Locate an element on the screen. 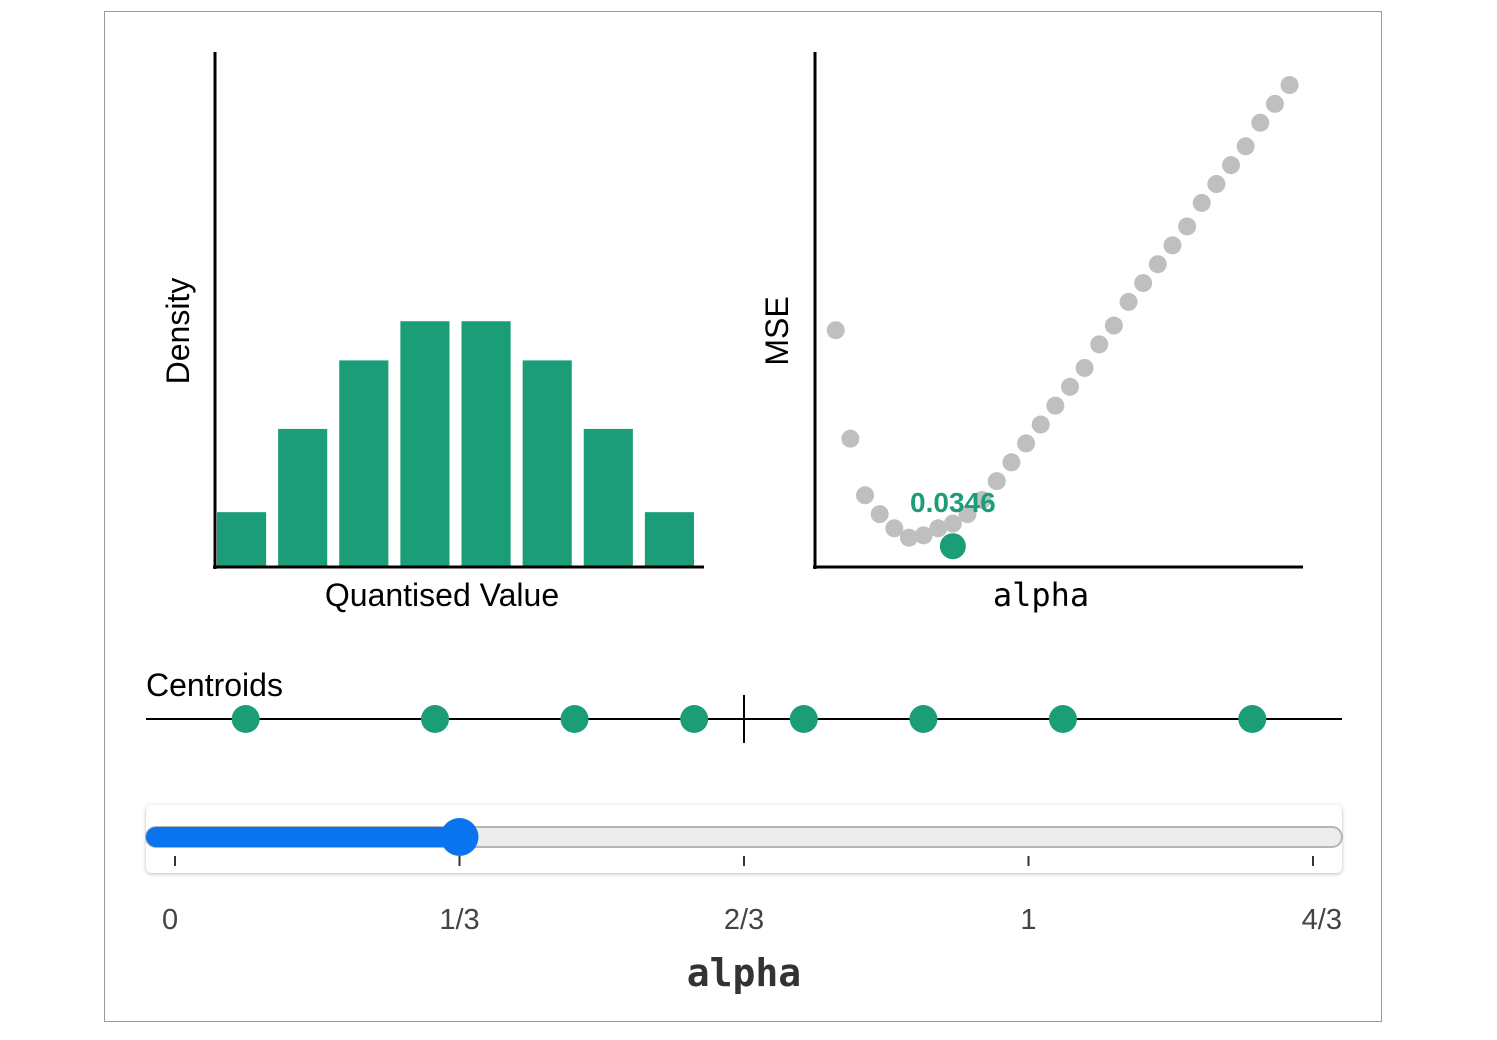  slider-tick-label: 2/3 is located at coordinates (744, 920).